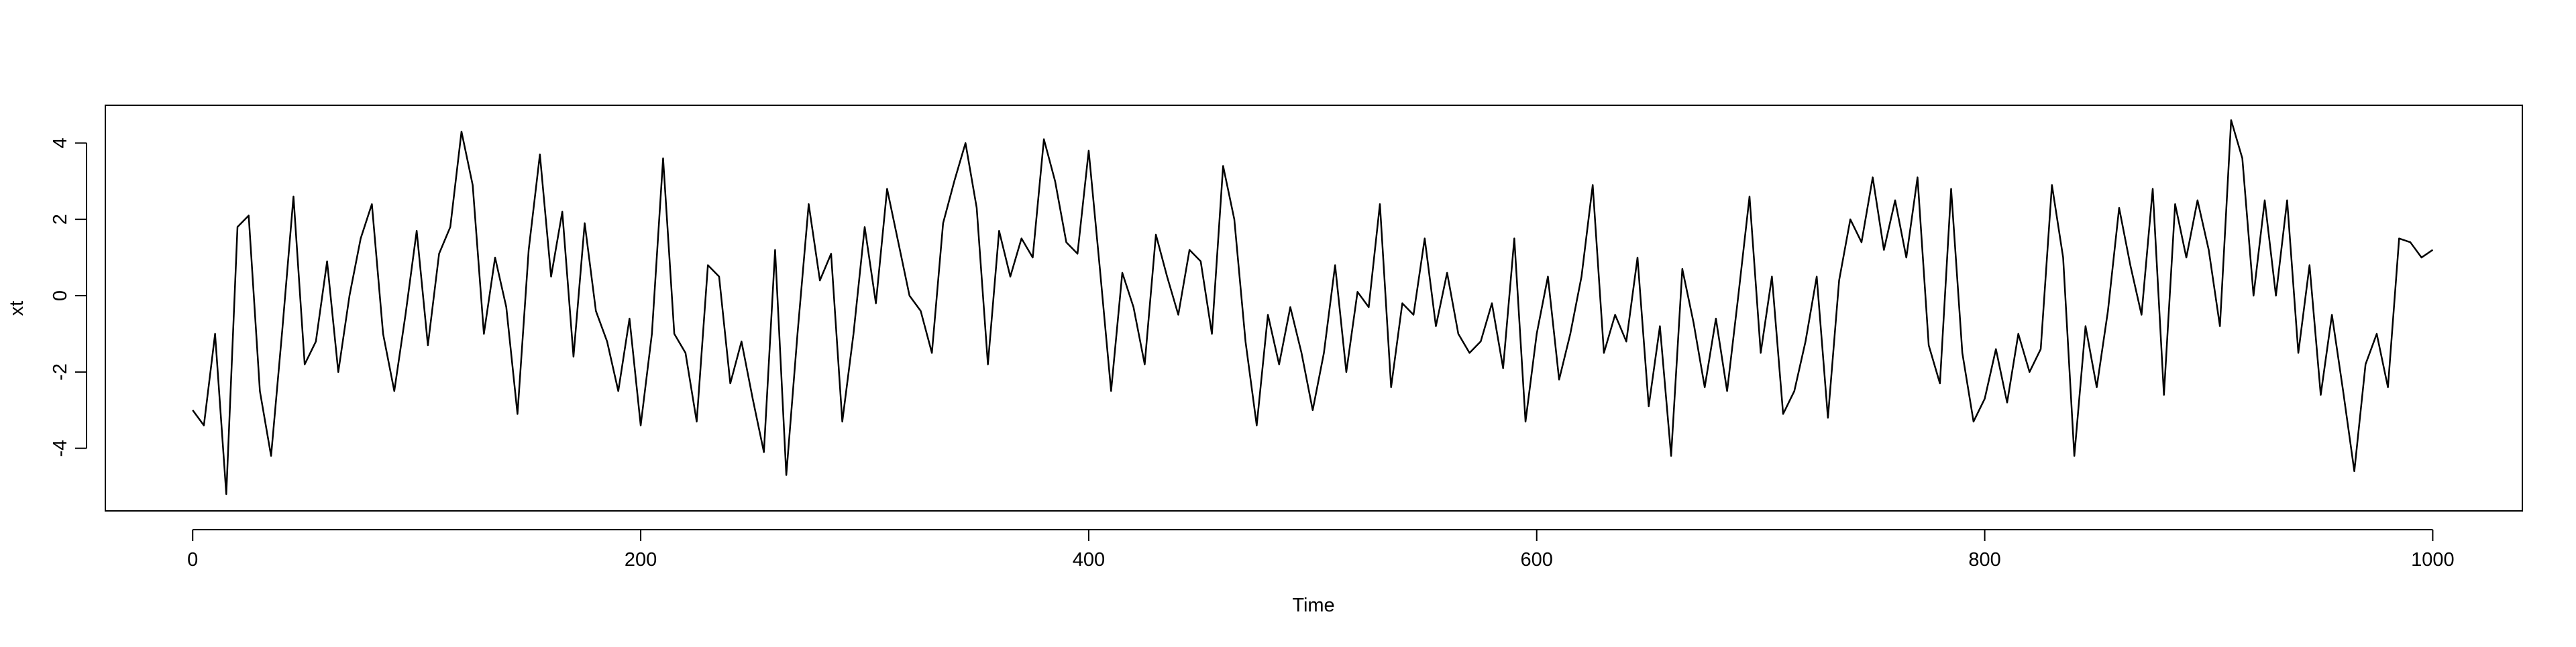 Image resolution: width=2576 pixels, height=647 pixels. Describe the element at coordinates (17, 308) in the screenshot. I see `y-axis-label: xt` at that location.